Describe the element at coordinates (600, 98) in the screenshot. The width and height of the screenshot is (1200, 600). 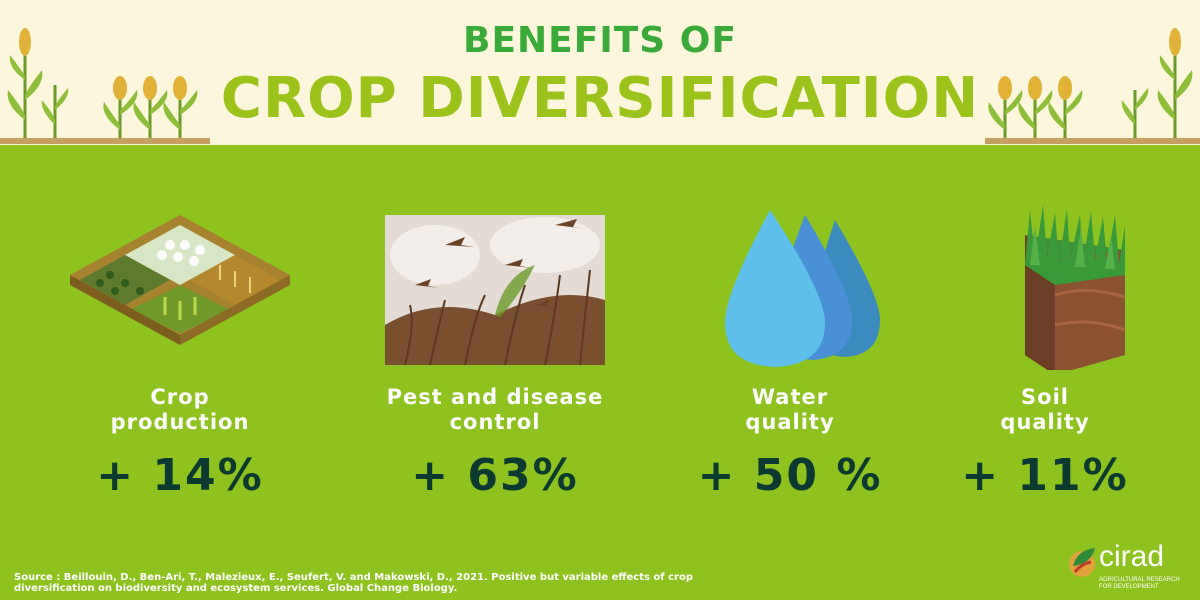
I see `title-crop-diversification: CROP DIVERSIFICATION` at that location.